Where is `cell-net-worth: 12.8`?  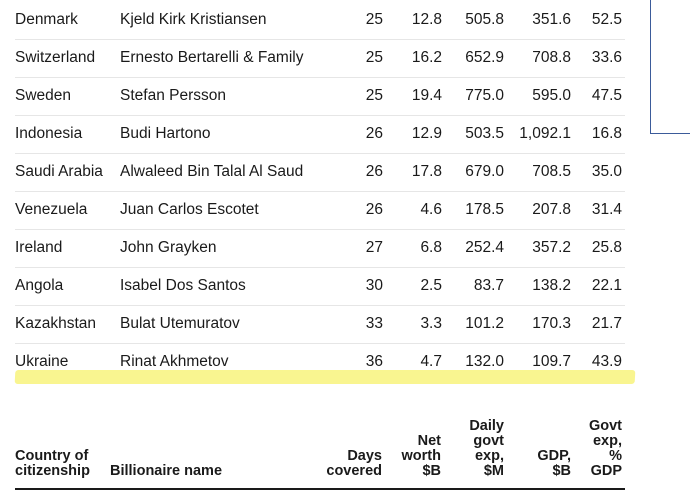
cell-net-worth: 12.8 is located at coordinates (426, 19).